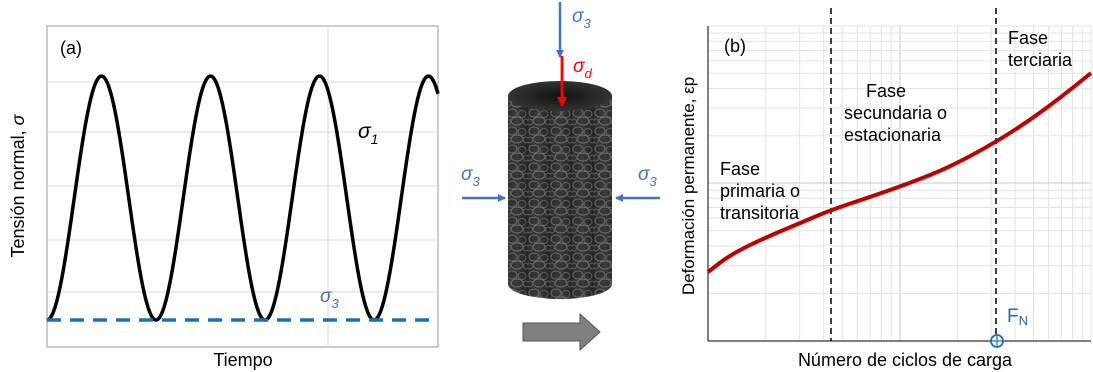 The image size is (1093, 372). I want to click on panel-b-label: (b), so click(735, 46).